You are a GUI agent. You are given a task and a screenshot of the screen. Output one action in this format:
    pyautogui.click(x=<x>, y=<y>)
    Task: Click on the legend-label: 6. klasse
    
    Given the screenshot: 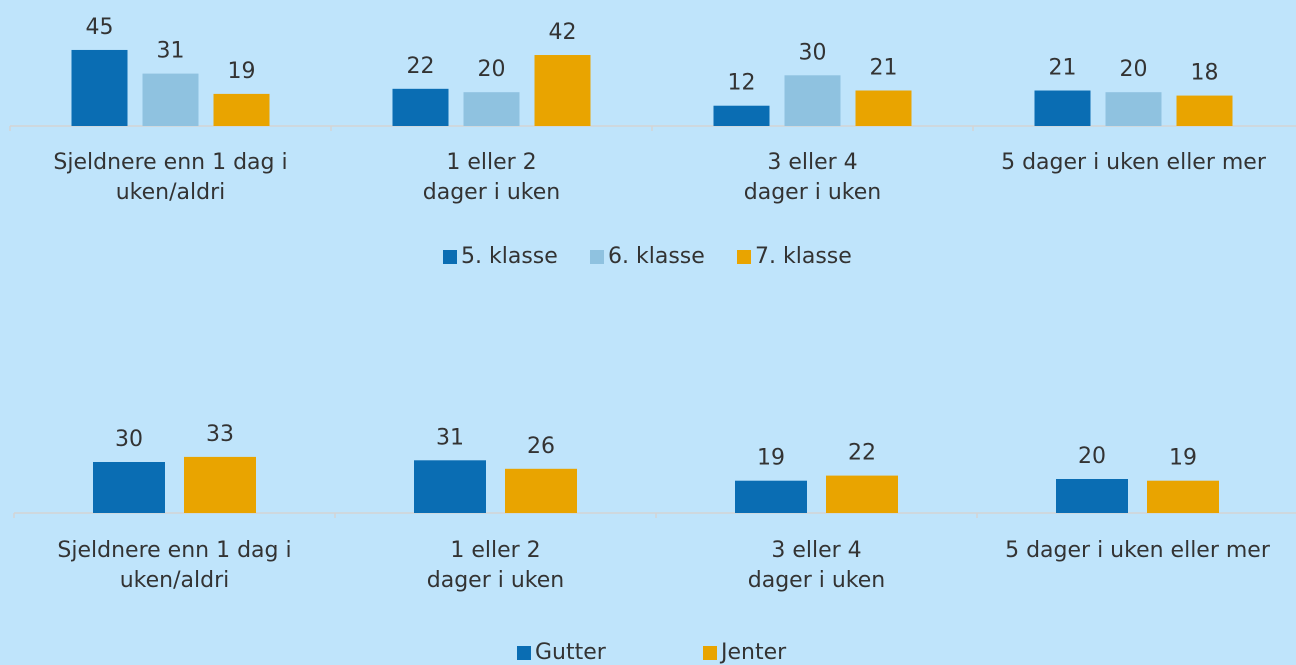 What is the action you would take?
    pyautogui.click(x=656, y=256)
    